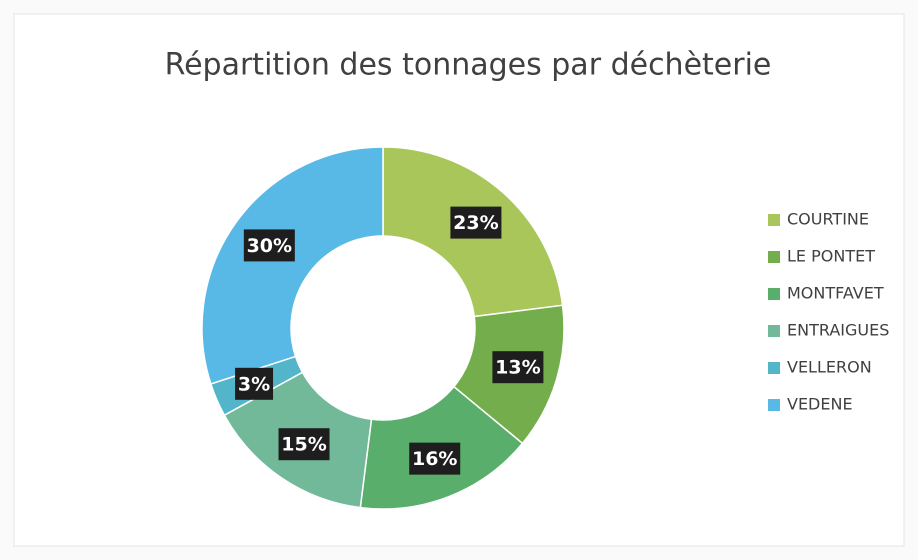  What do you see at coordinates (292, 265) in the screenshot?
I see `slice` at bounding box center [292, 265].